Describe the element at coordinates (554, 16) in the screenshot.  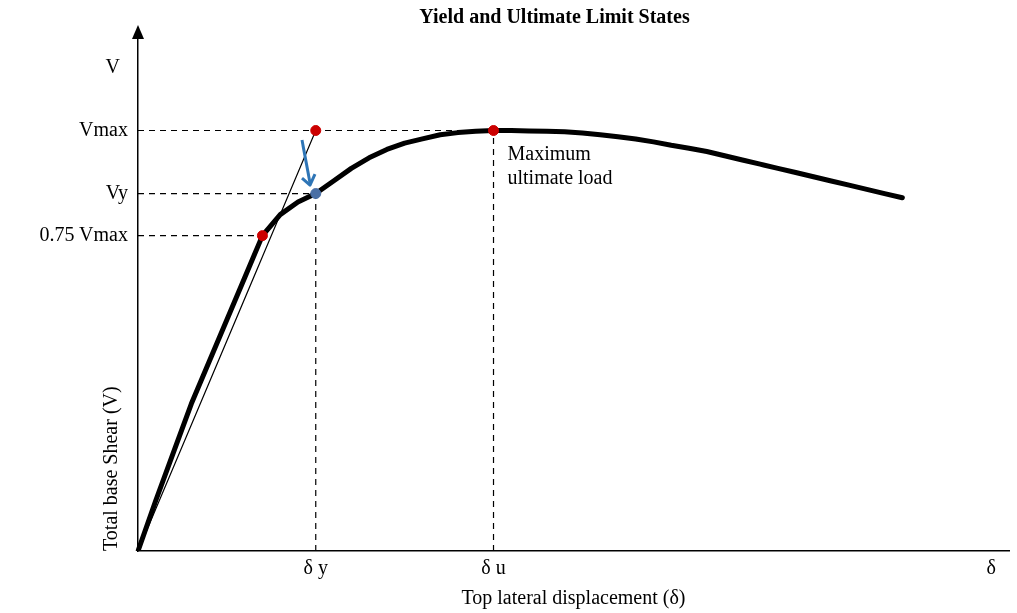
I see `chart-title: Yield and Ultimate Limit States` at that location.